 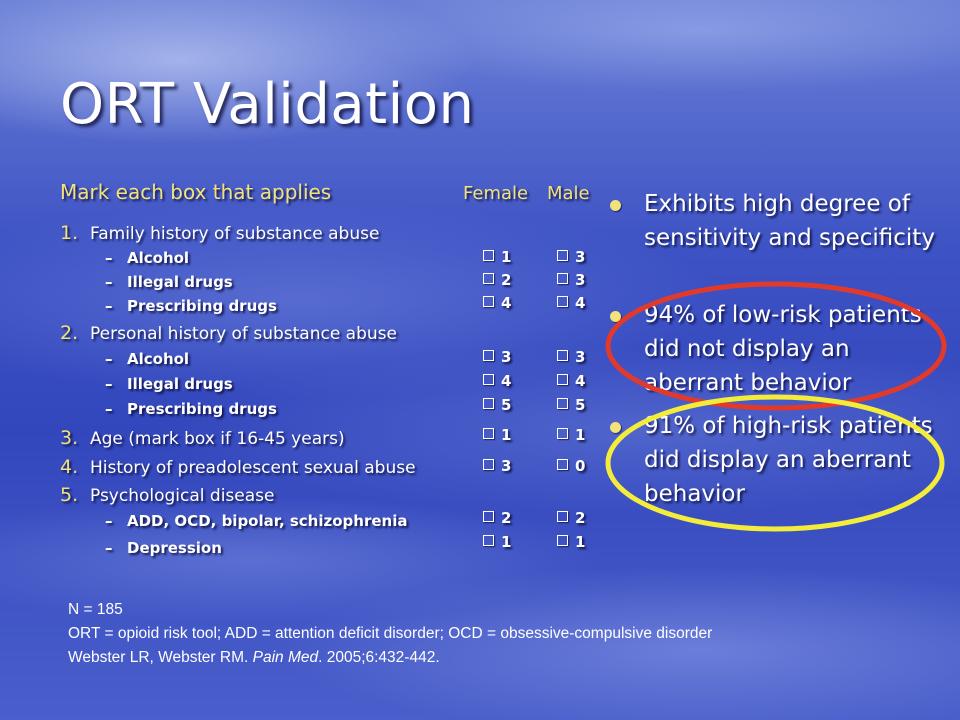 What do you see at coordinates (571, 542) in the screenshot?
I see `male-score-depression: 1` at bounding box center [571, 542].